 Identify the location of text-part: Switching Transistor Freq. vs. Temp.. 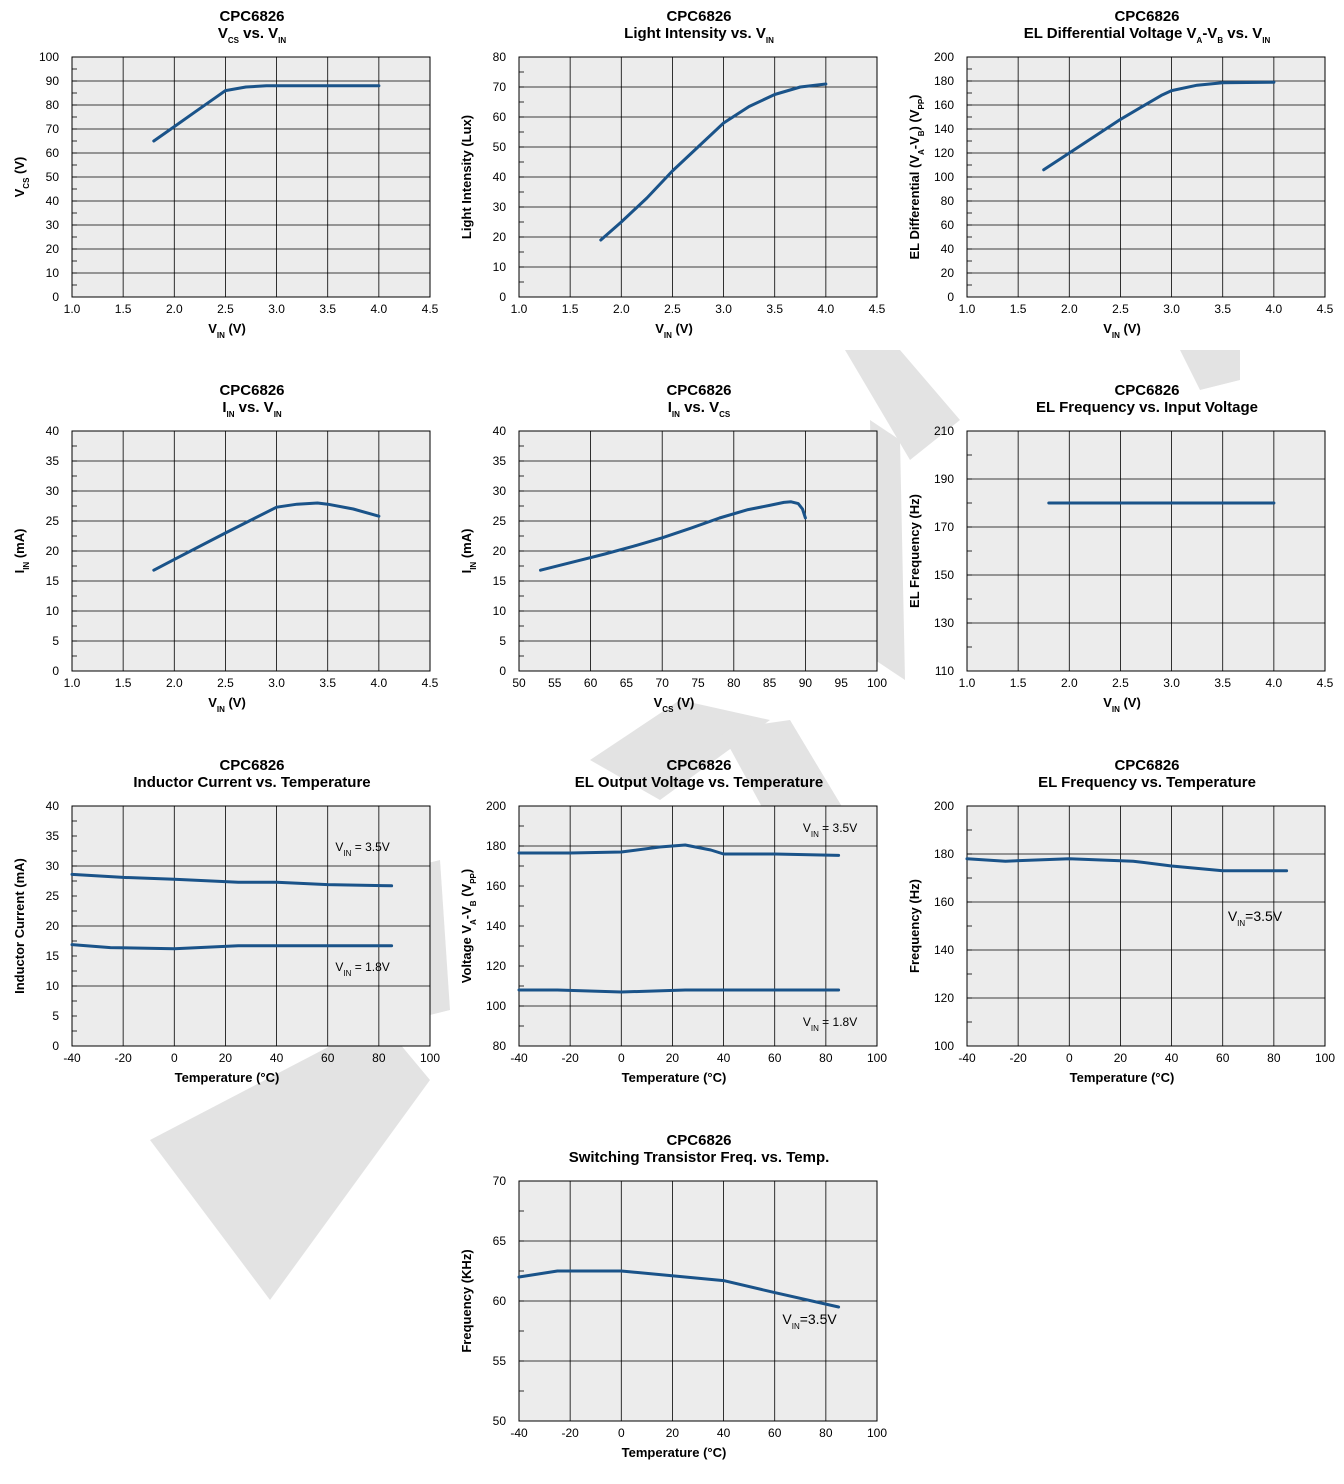
(699, 1157).